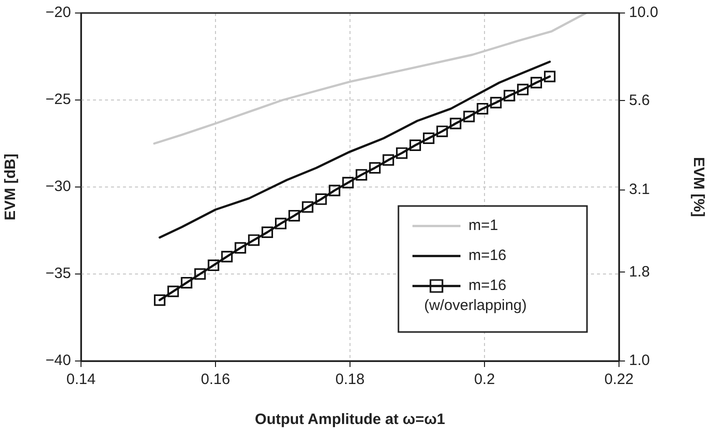 This screenshot has height=431, width=709. Describe the element at coordinates (619, 379) in the screenshot. I see `x-tick-label: 0.22` at that location.